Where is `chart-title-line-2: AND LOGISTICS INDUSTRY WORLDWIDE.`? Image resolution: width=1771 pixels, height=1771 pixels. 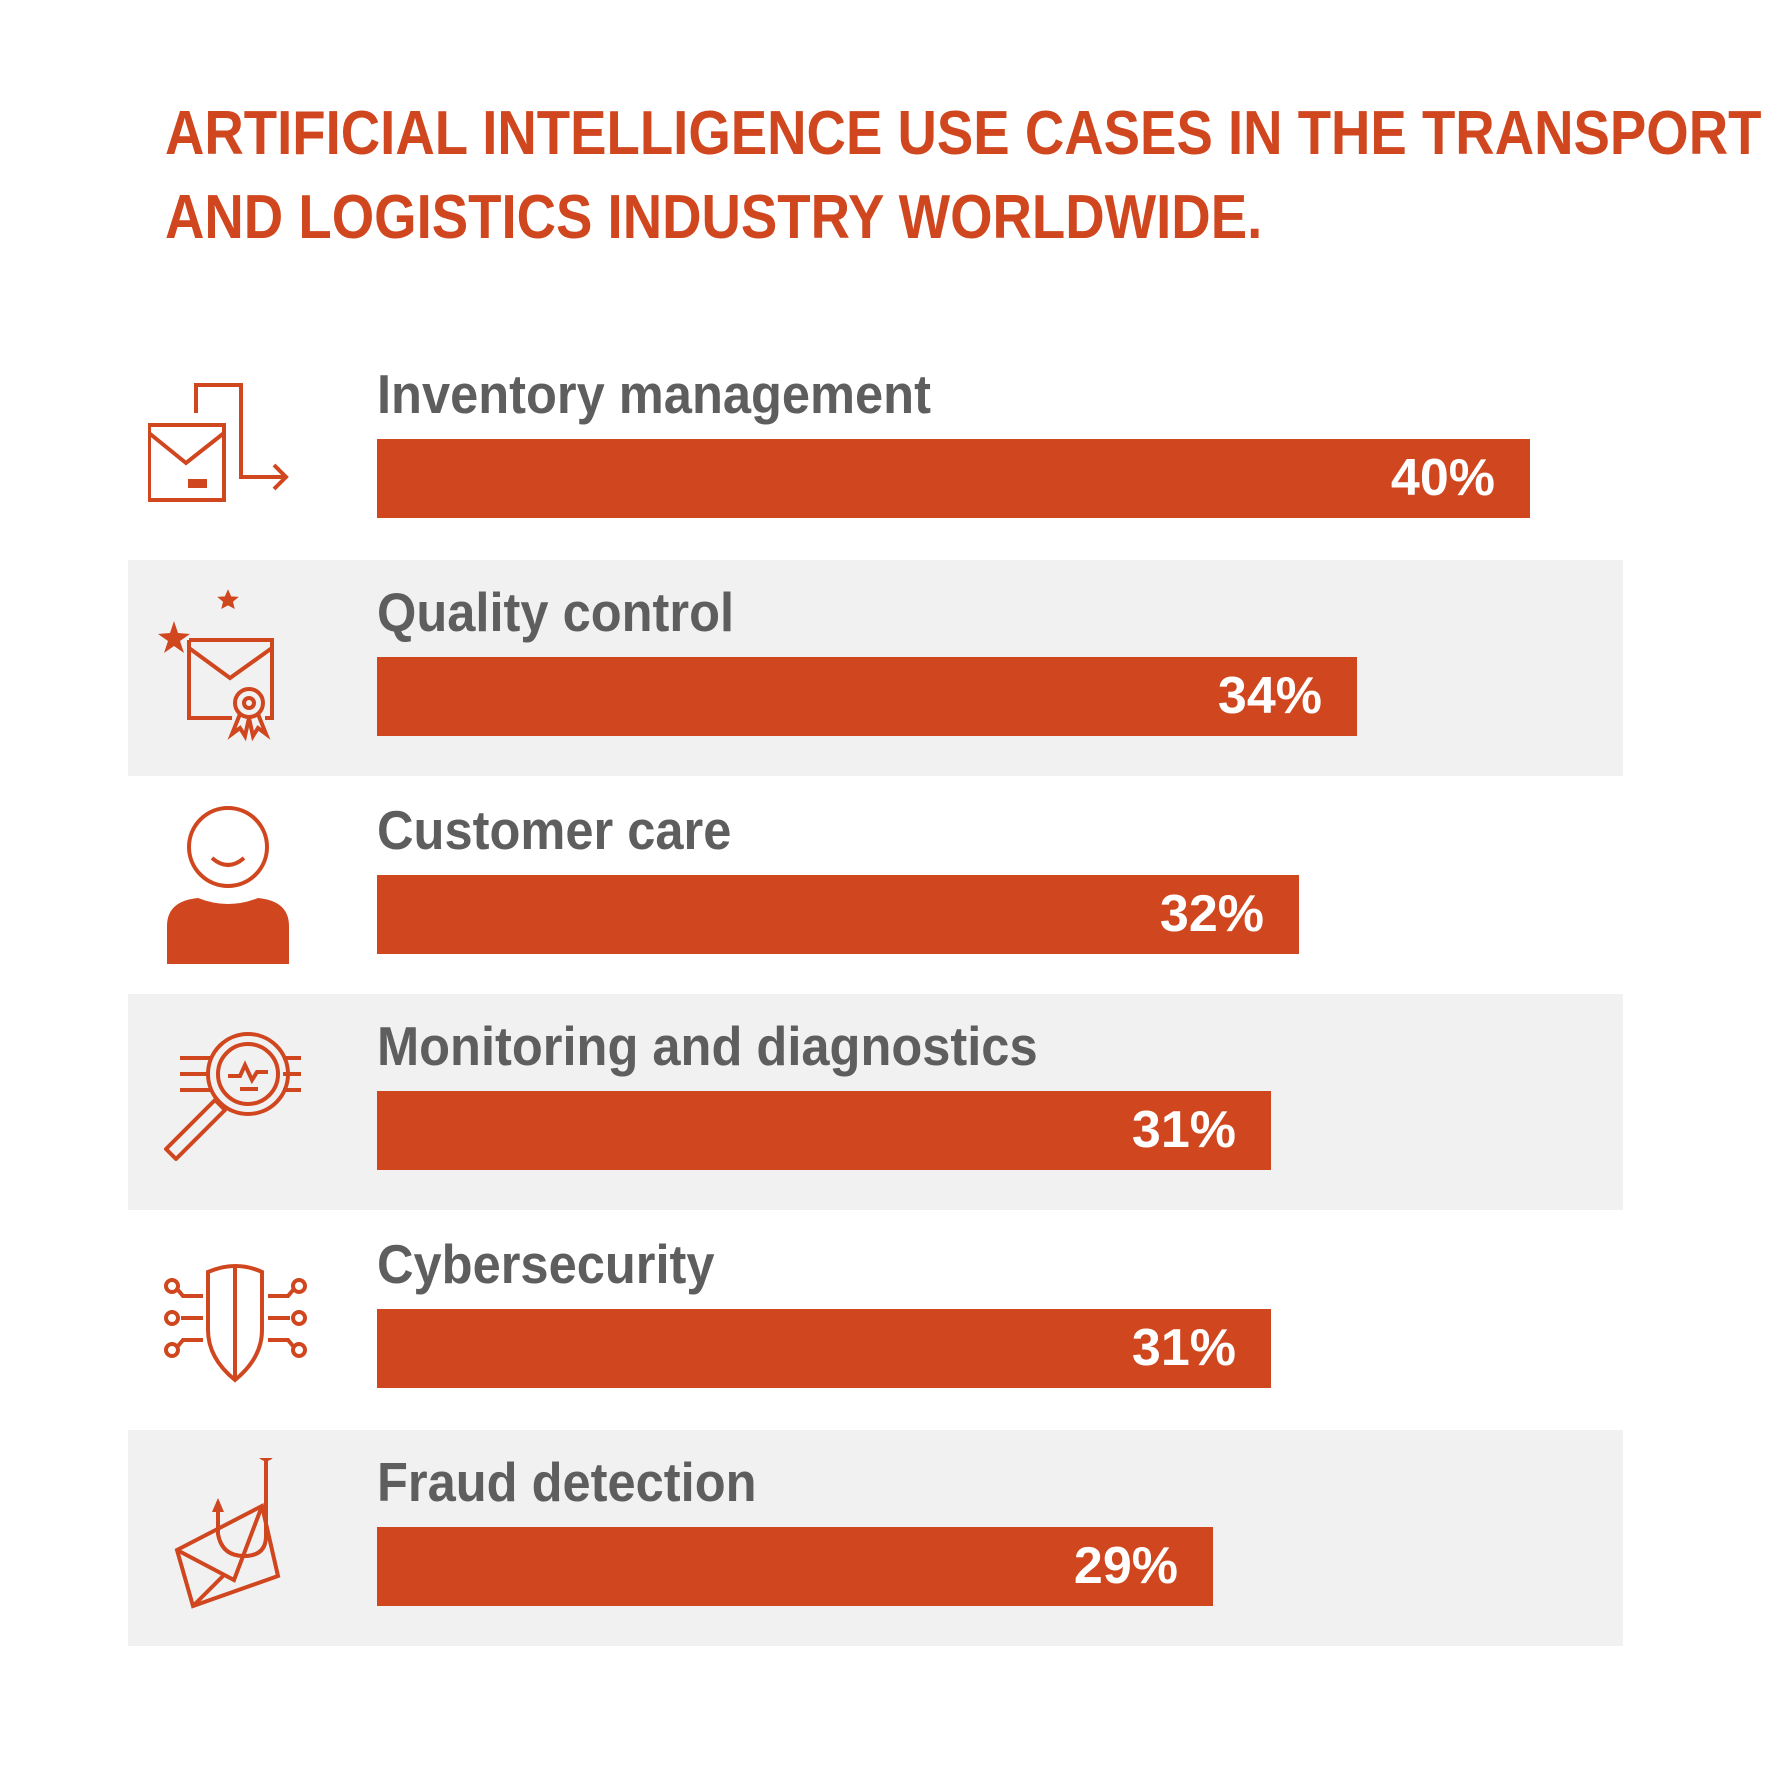
chart-title-line-2: AND LOGISTICS INDUSTRY WORLDWIDE. is located at coordinates (714, 217).